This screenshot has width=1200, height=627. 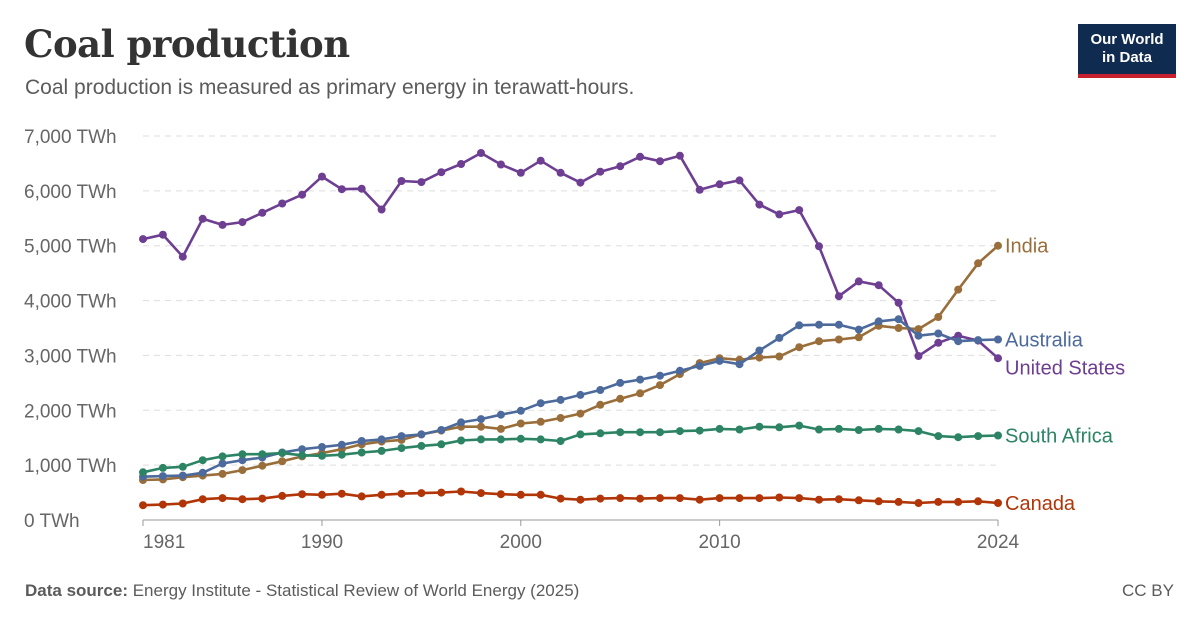 I want to click on series-canada, so click(x=570, y=498).